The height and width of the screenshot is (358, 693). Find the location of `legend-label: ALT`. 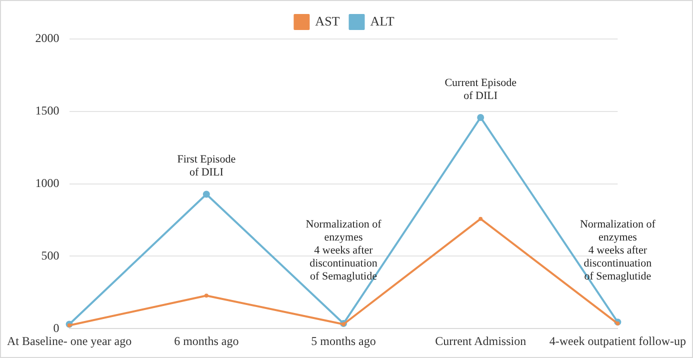

legend-label: ALT is located at coordinates (382, 20).